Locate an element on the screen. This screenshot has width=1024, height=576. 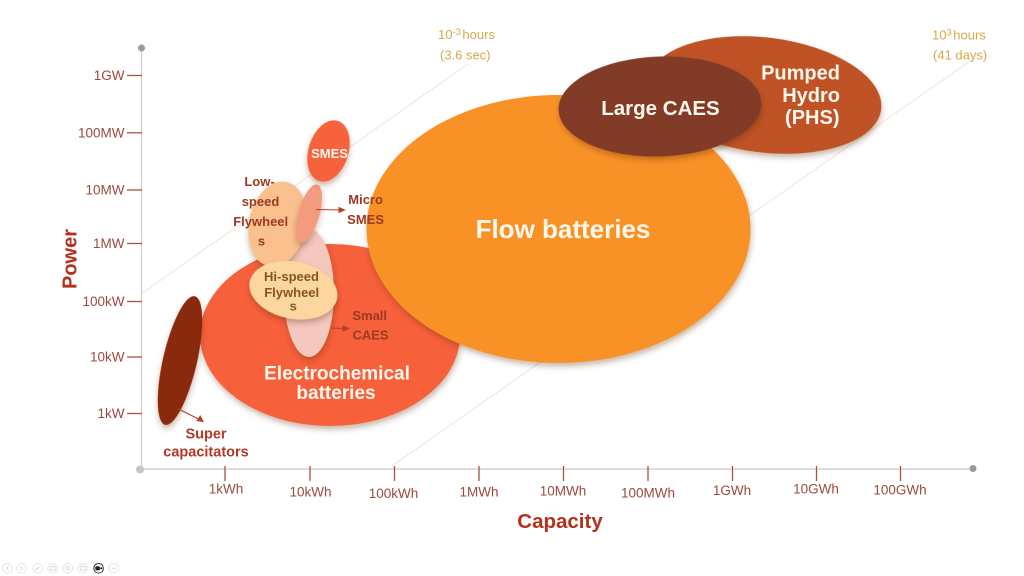
svg-text: (41 days) is located at coordinates (960, 55).